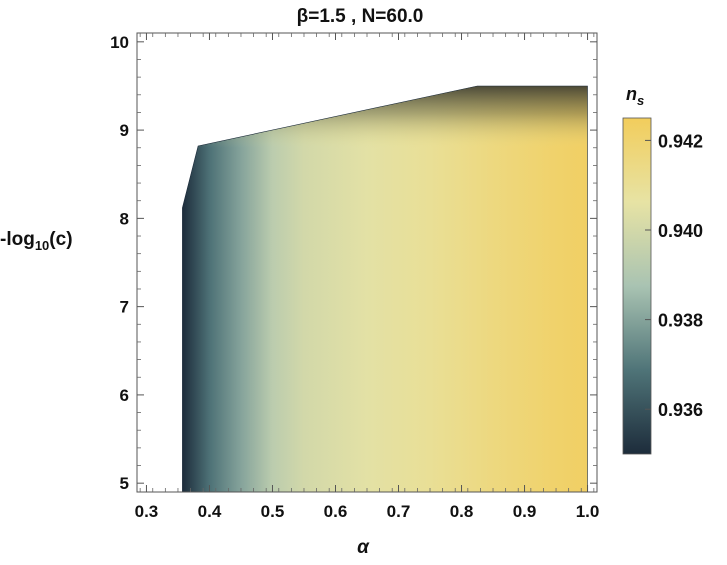  Describe the element at coordinates (124, 130) in the screenshot. I see `y-tick-label: 9` at that location.